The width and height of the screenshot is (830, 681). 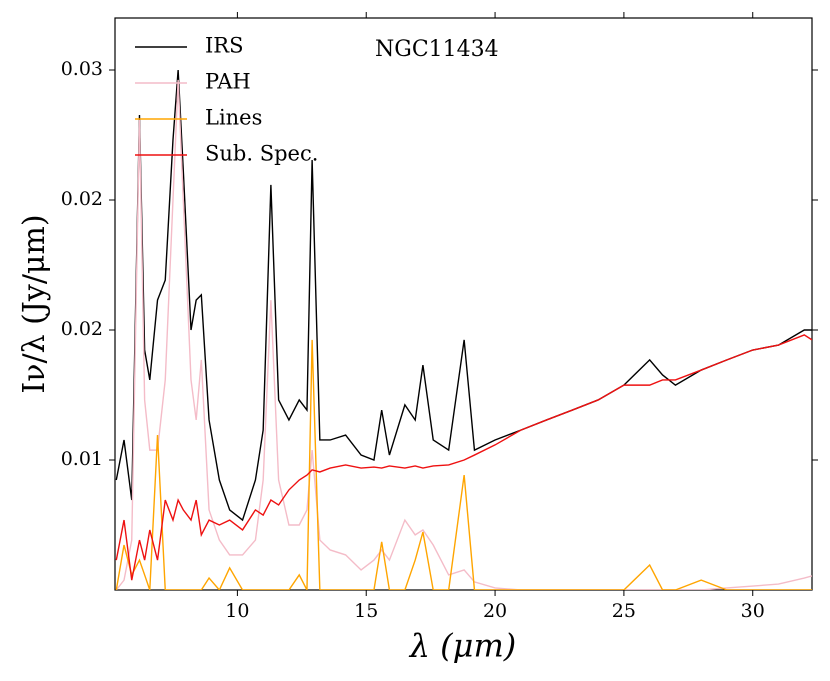 I want to click on legend-label: PAH, so click(x=228, y=82).